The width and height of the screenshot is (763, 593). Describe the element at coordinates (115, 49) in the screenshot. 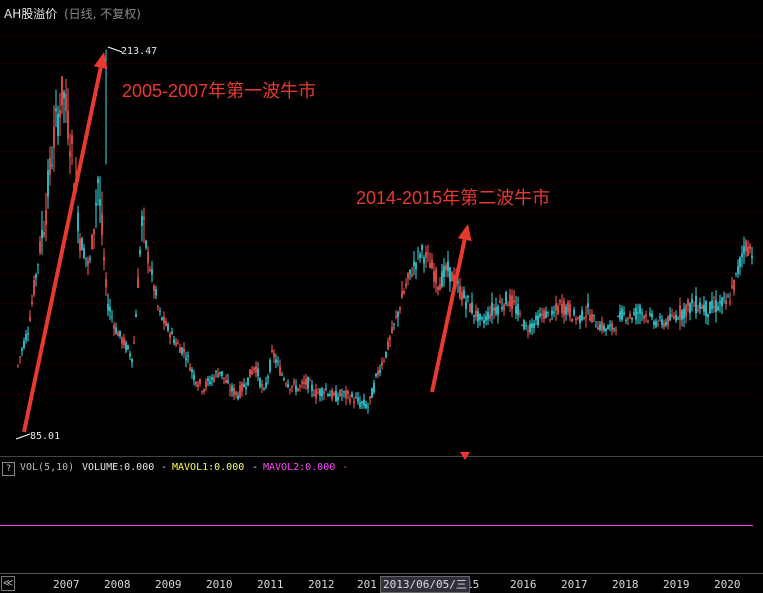

I see `high-mark-line` at that location.